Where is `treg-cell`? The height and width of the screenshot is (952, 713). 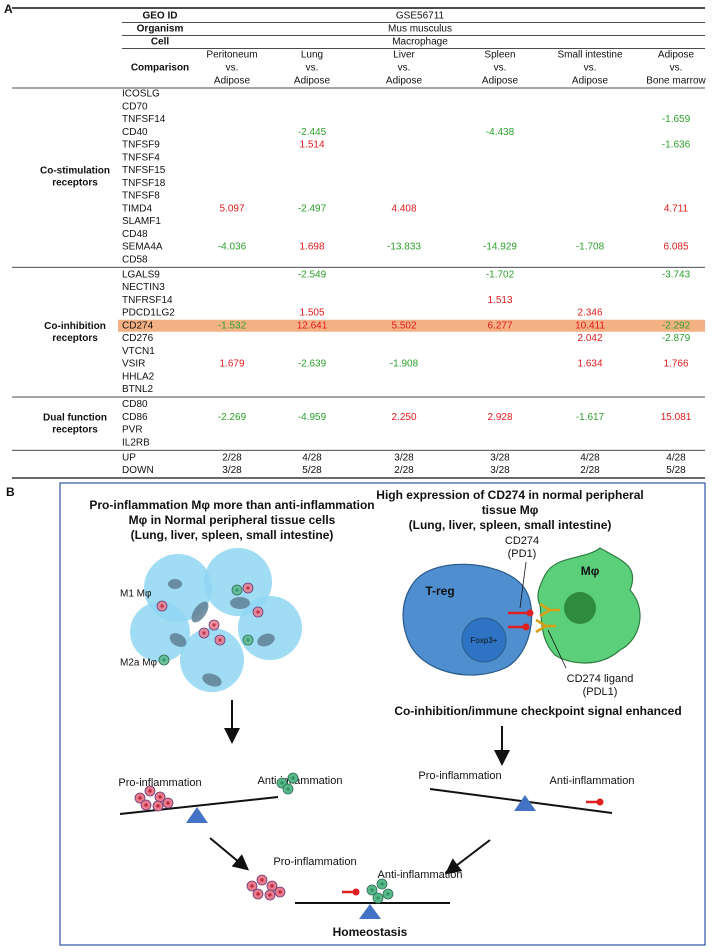
treg-cell is located at coordinates (467, 619).